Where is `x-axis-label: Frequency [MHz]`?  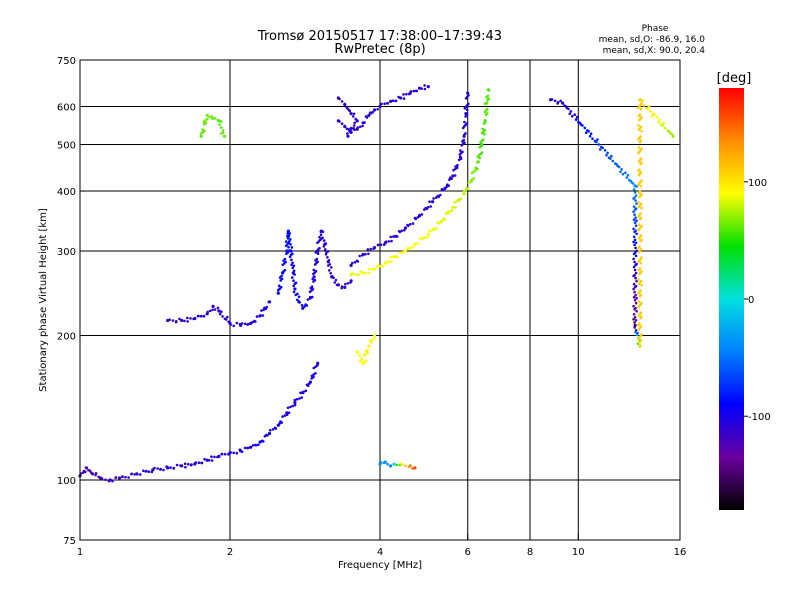 x-axis-label: Frequency [MHz] is located at coordinates (380, 565).